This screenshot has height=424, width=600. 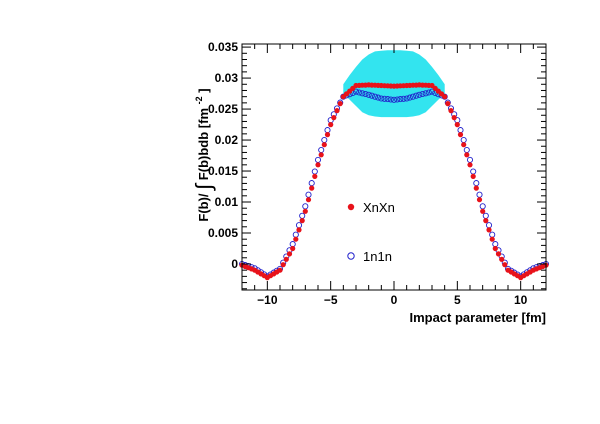 I want to click on x-tick-label: 5, so click(x=457, y=300).